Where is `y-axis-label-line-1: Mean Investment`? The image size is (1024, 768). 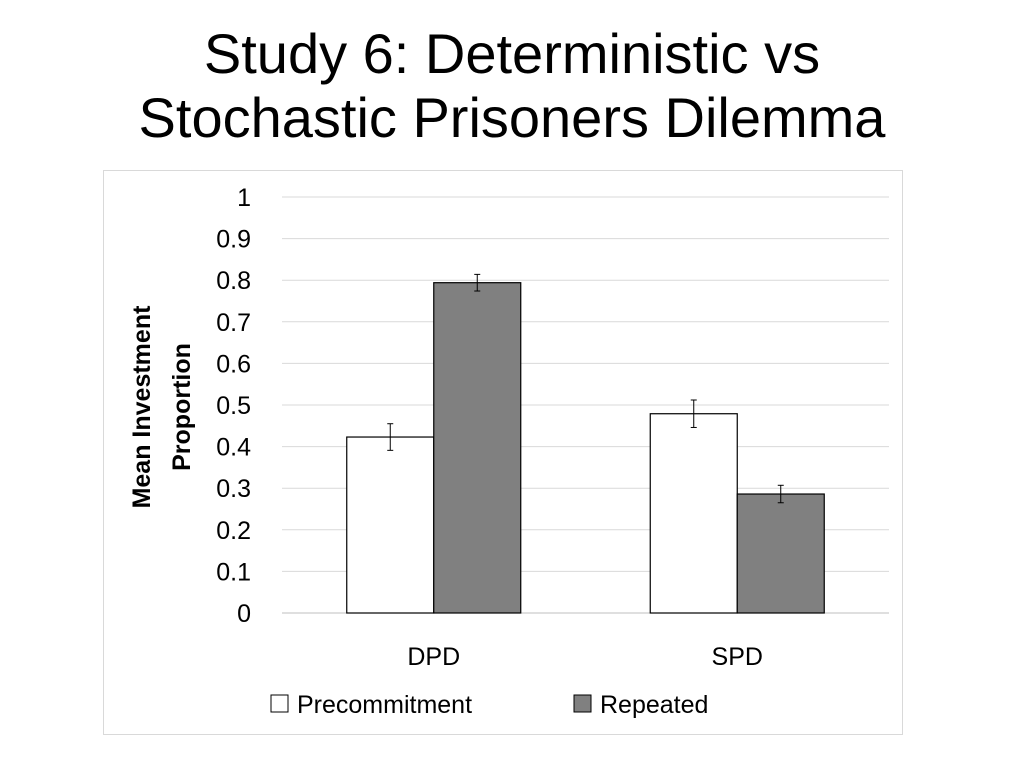
y-axis-label-line-1: Mean Investment is located at coordinates (142, 407).